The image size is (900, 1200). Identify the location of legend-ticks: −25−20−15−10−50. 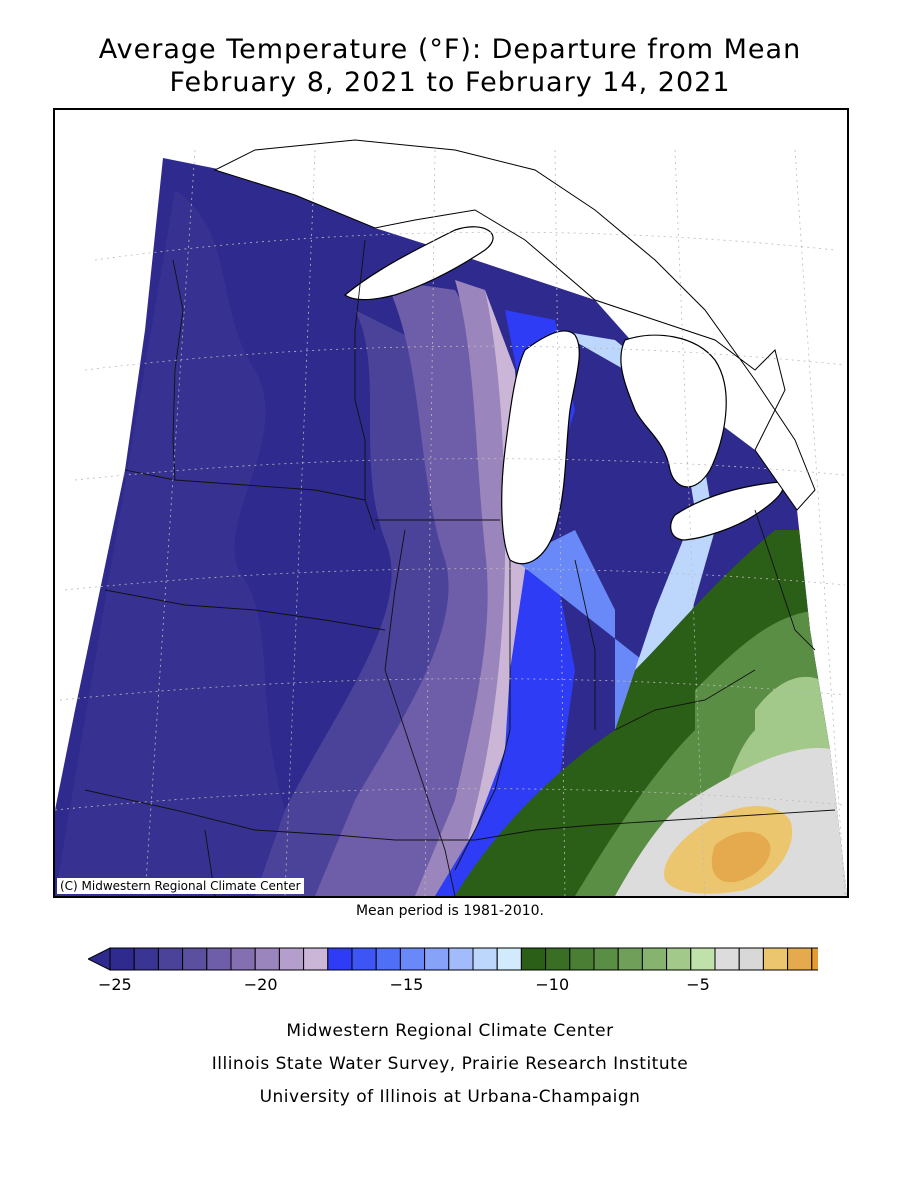
(404, 984).